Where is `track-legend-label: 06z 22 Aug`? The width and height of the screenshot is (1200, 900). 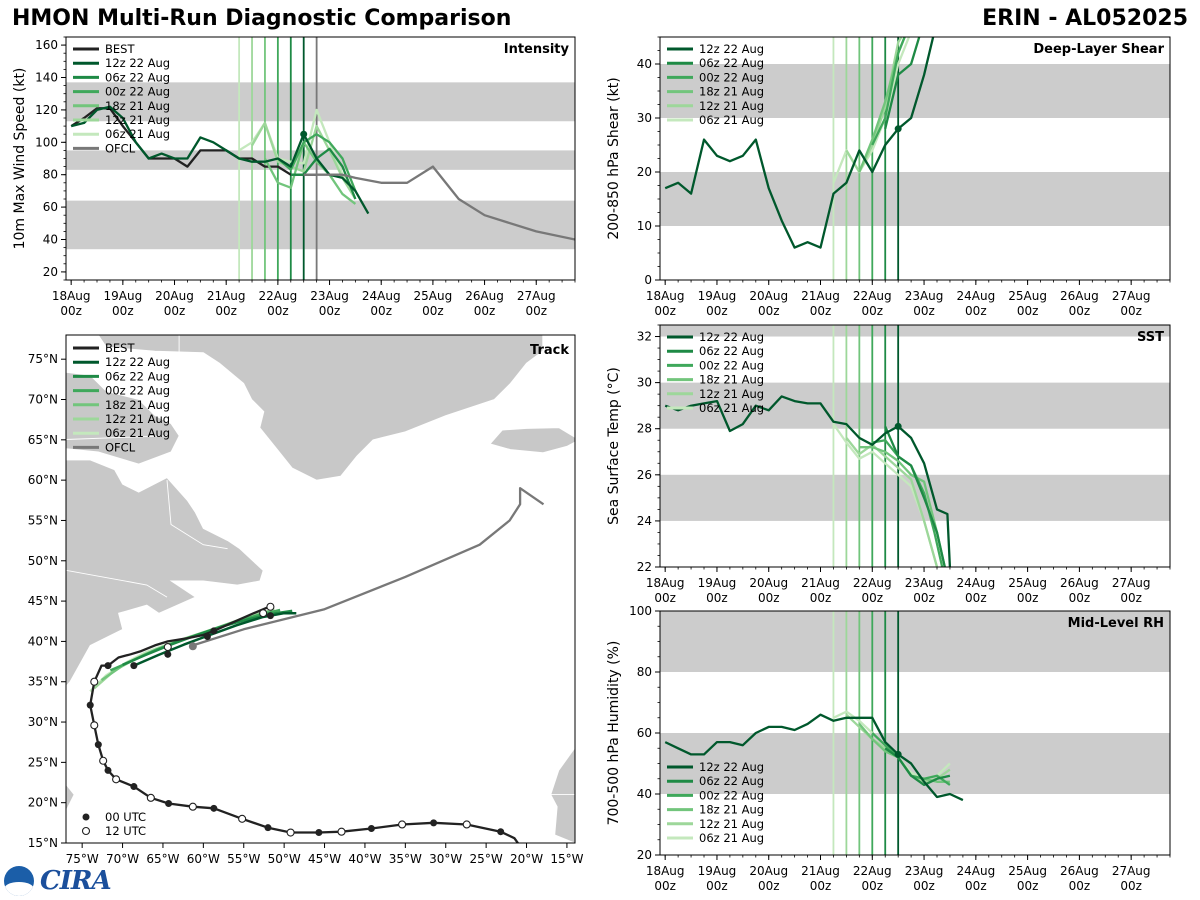
track-legend-label: 06z 22 Aug is located at coordinates (137, 376).